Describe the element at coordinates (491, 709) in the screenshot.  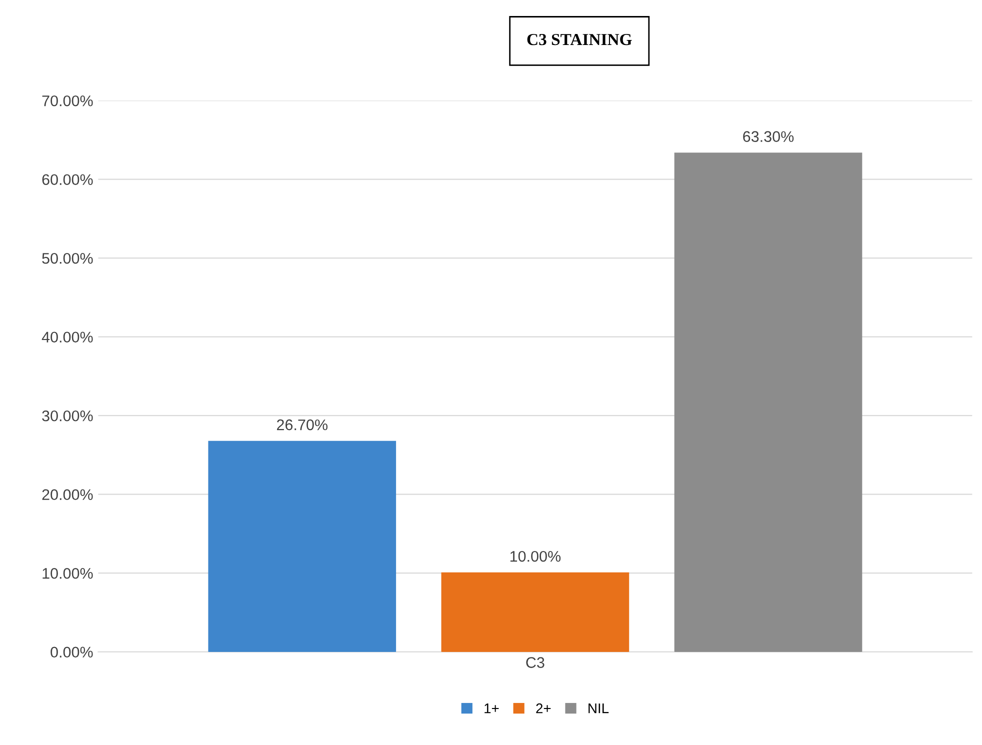
I see `legend-label: 1+` at that location.